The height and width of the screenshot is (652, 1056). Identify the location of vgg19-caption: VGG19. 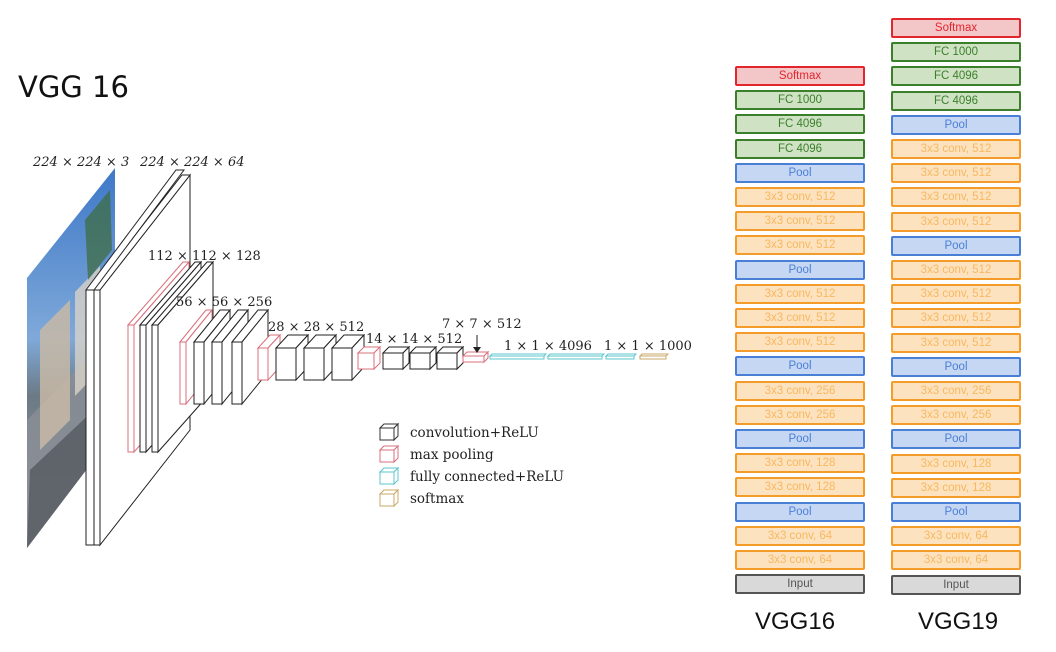
(958, 621).